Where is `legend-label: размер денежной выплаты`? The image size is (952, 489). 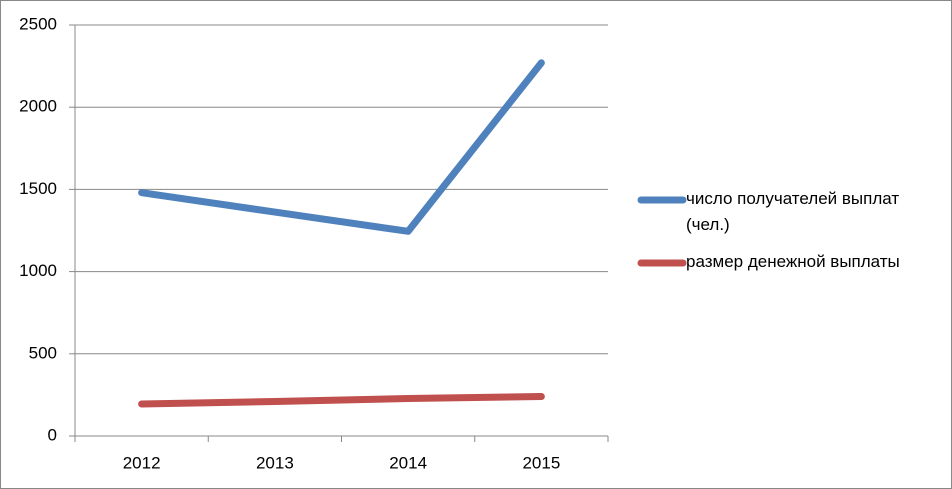 legend-label: размер денежной выплаты is located at coordinates (793, 261).